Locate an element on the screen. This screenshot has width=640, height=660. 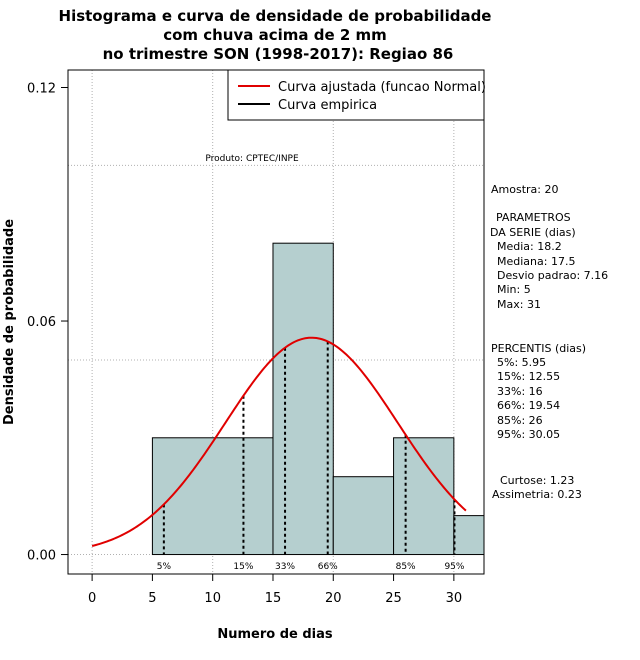
pct-15: 15%: 12.55 is located at coordinates (528, 376).